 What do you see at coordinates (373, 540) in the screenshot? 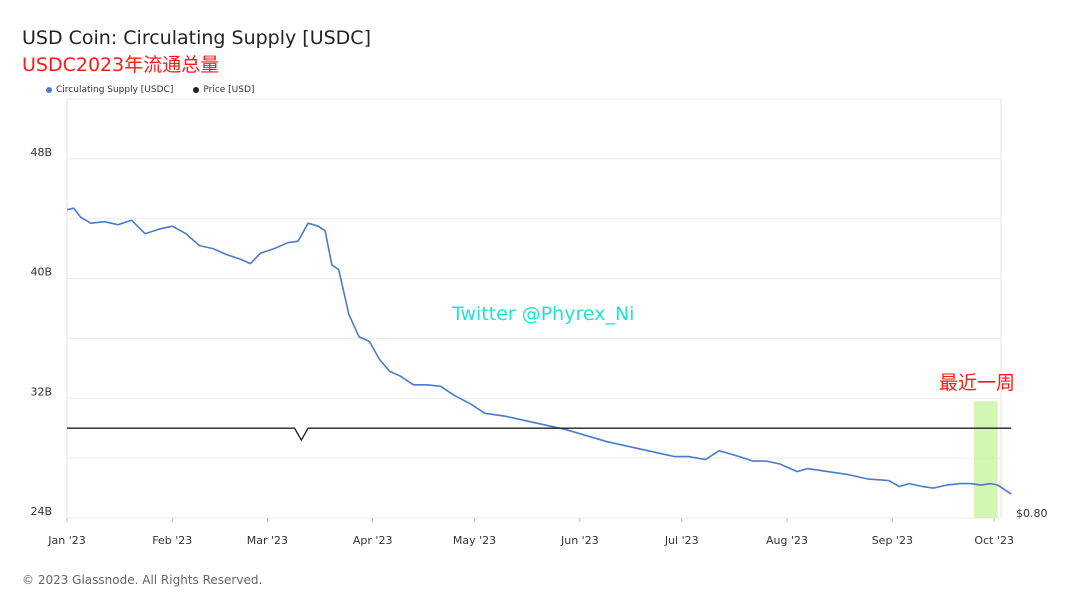
I see `x-tick-label: Apr '23` at bounding box center [373, 540].